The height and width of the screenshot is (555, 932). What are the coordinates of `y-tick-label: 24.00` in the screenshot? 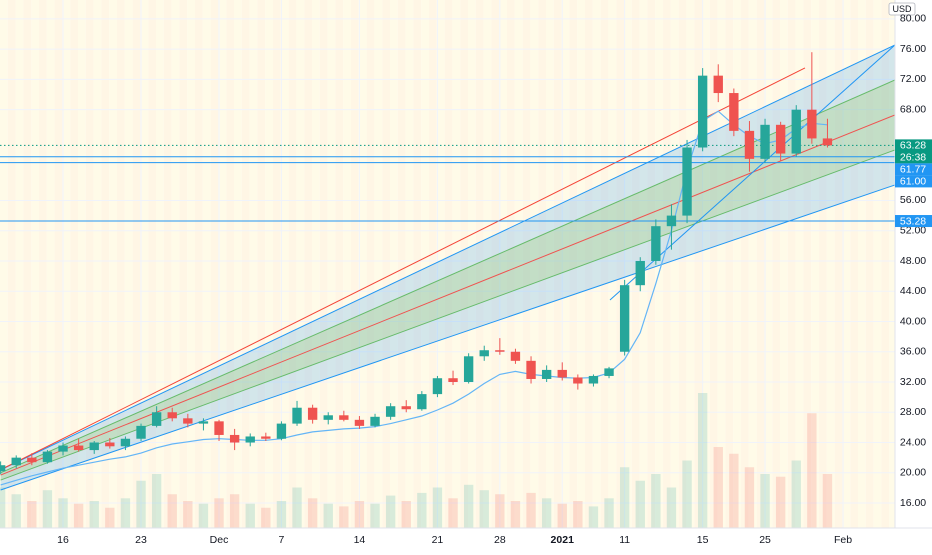 It's located at (913, 442).